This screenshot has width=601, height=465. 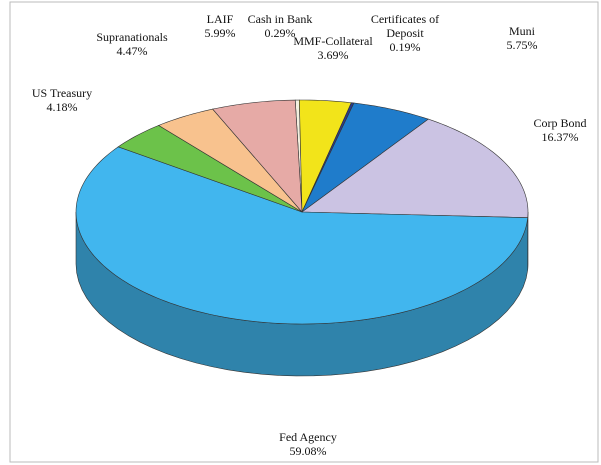 I want to click on slice-value: 4.47%, so click(x=132, y=51).